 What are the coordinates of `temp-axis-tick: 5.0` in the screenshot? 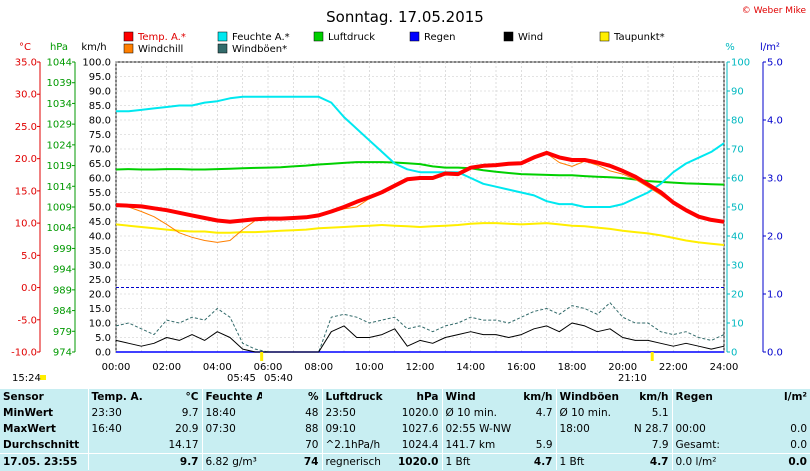 It's located at (29, 256).